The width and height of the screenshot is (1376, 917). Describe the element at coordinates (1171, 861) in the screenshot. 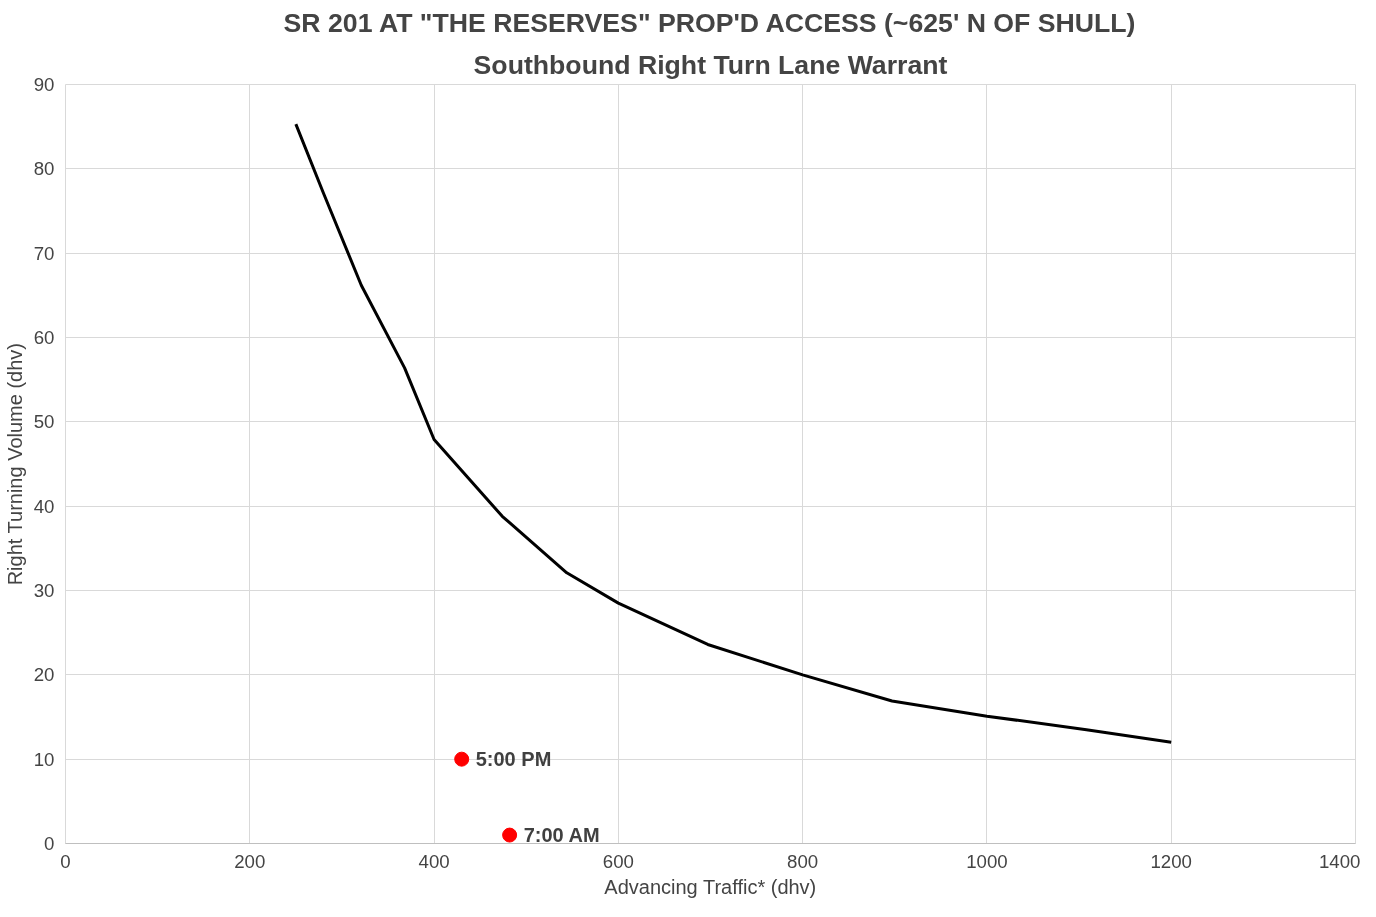

I see `x-tick-label: 1200` at that location.